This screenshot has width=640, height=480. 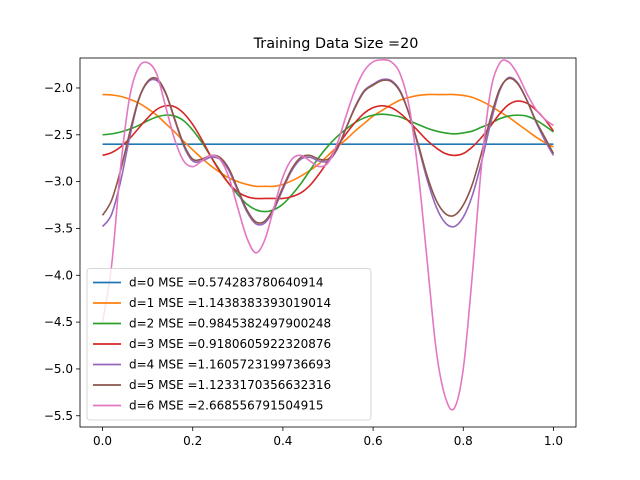 What do you see at coordinates (62, 252) in the screenshot?
I see `y-axis: −2.0 −2.5 −3.0 −3.5 −4.0 −4.5 −5.0 −5.5` at bounding box center [62, 252].